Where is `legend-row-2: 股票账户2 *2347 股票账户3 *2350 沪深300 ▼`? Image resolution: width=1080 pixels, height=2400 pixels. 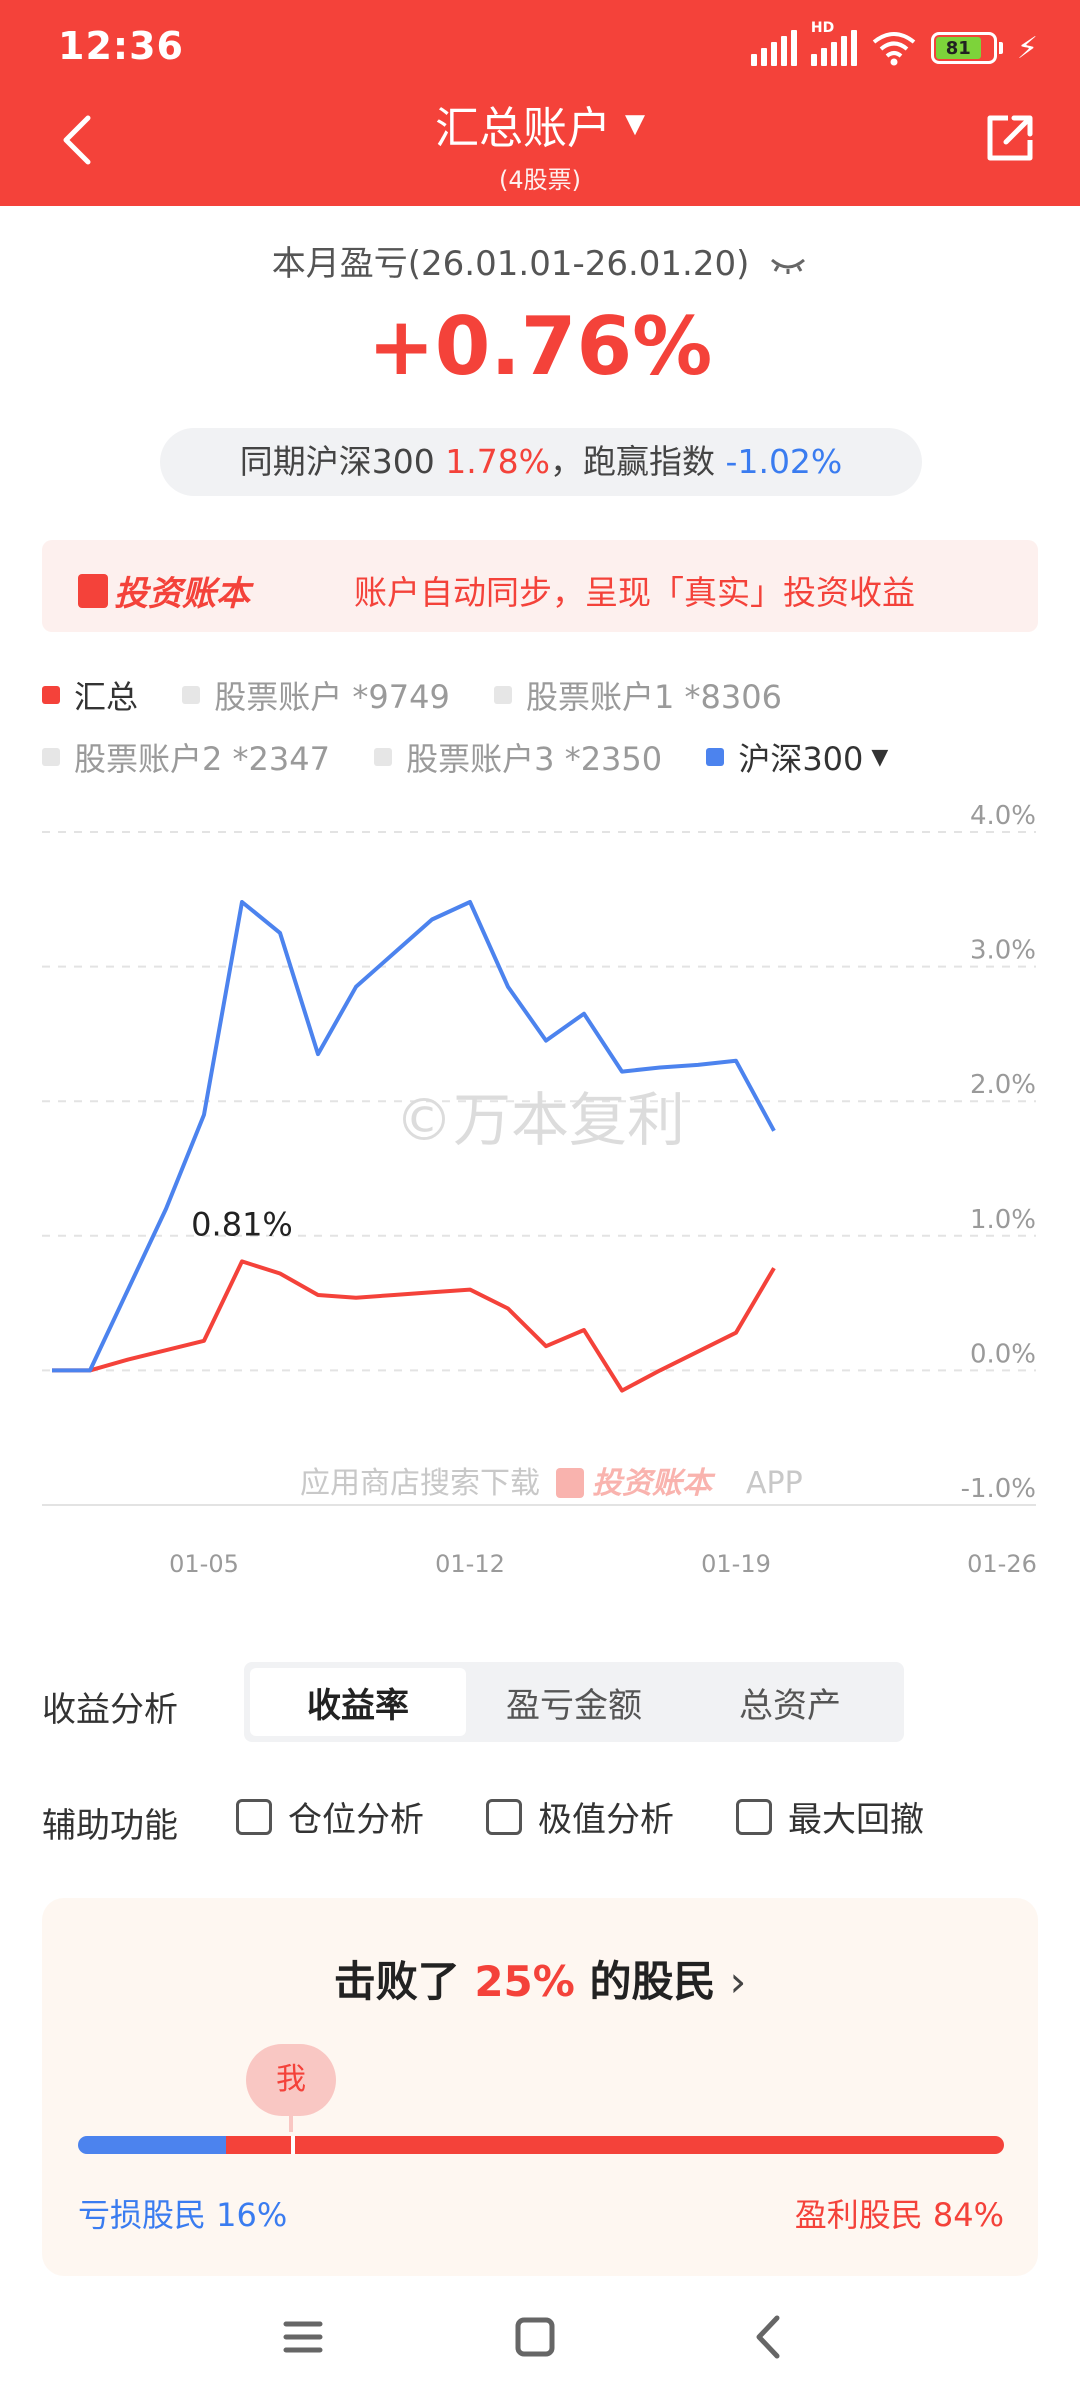
legend-row-2: 股票账户2 *2347 股票账户3 *2350 沪深300 ▼ is located at coordinates (542, 757).